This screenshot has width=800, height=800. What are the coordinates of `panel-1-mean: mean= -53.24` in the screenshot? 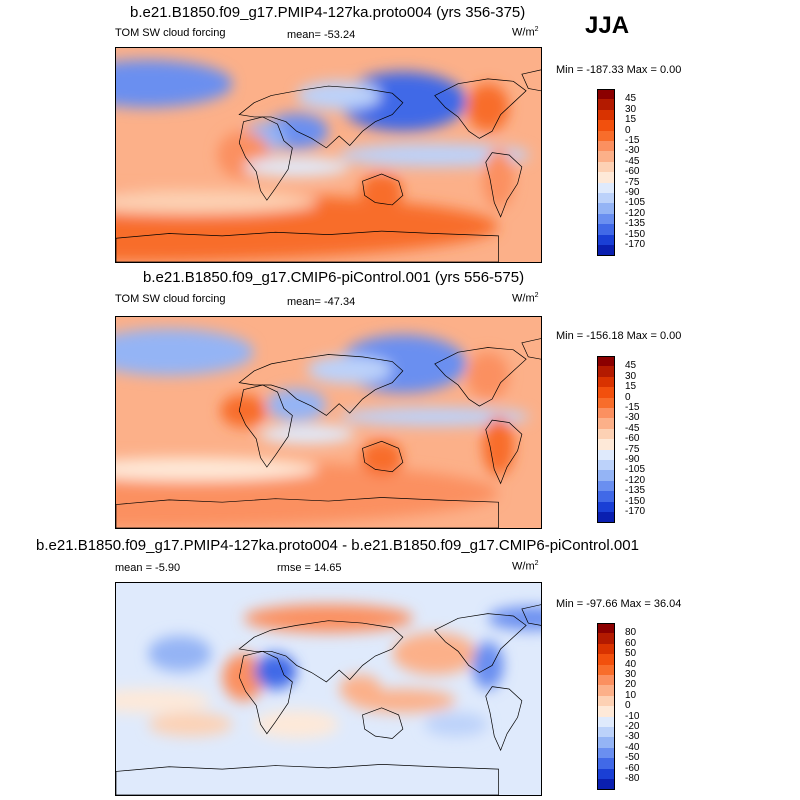 It's located at (321, 35).